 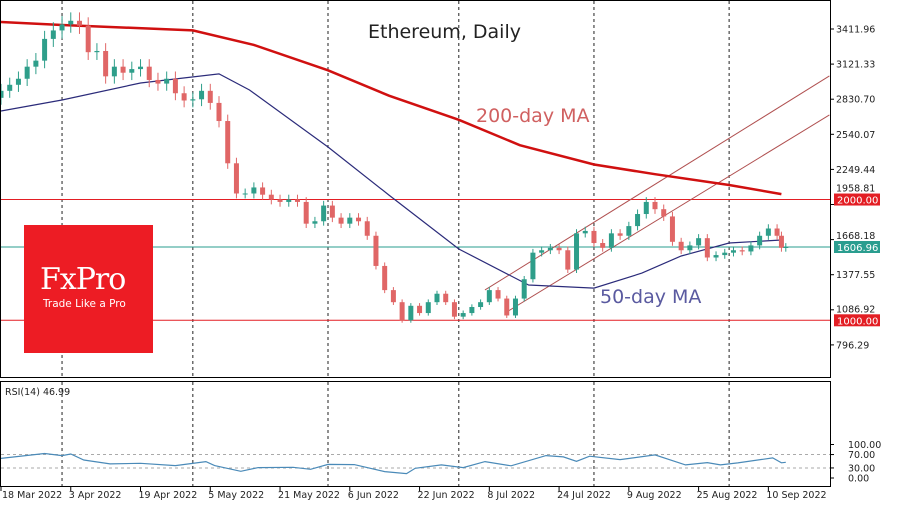 I want to click on date-tick-label: 21 May 2022, so click(x=309, y=495).